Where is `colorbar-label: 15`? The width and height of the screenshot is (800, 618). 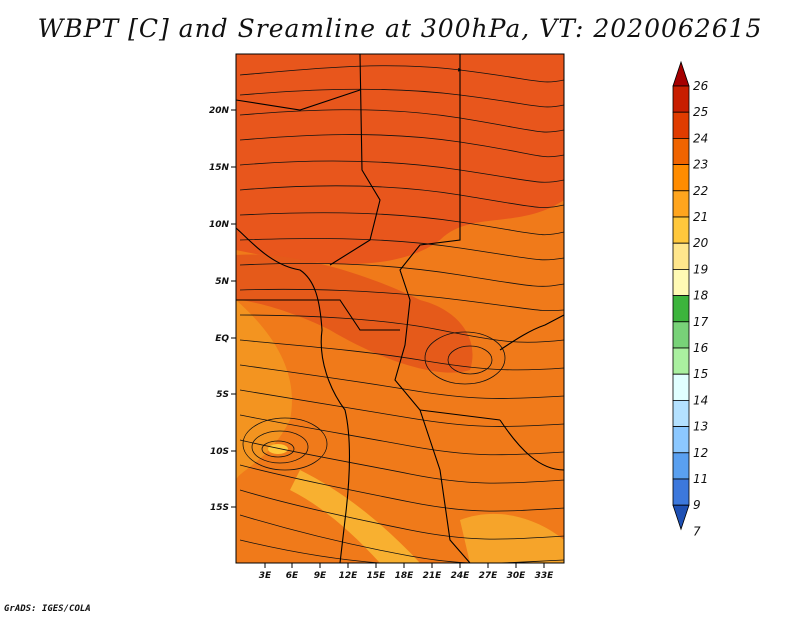
colorbar-label: 15 is located at coordinates (700, 374).